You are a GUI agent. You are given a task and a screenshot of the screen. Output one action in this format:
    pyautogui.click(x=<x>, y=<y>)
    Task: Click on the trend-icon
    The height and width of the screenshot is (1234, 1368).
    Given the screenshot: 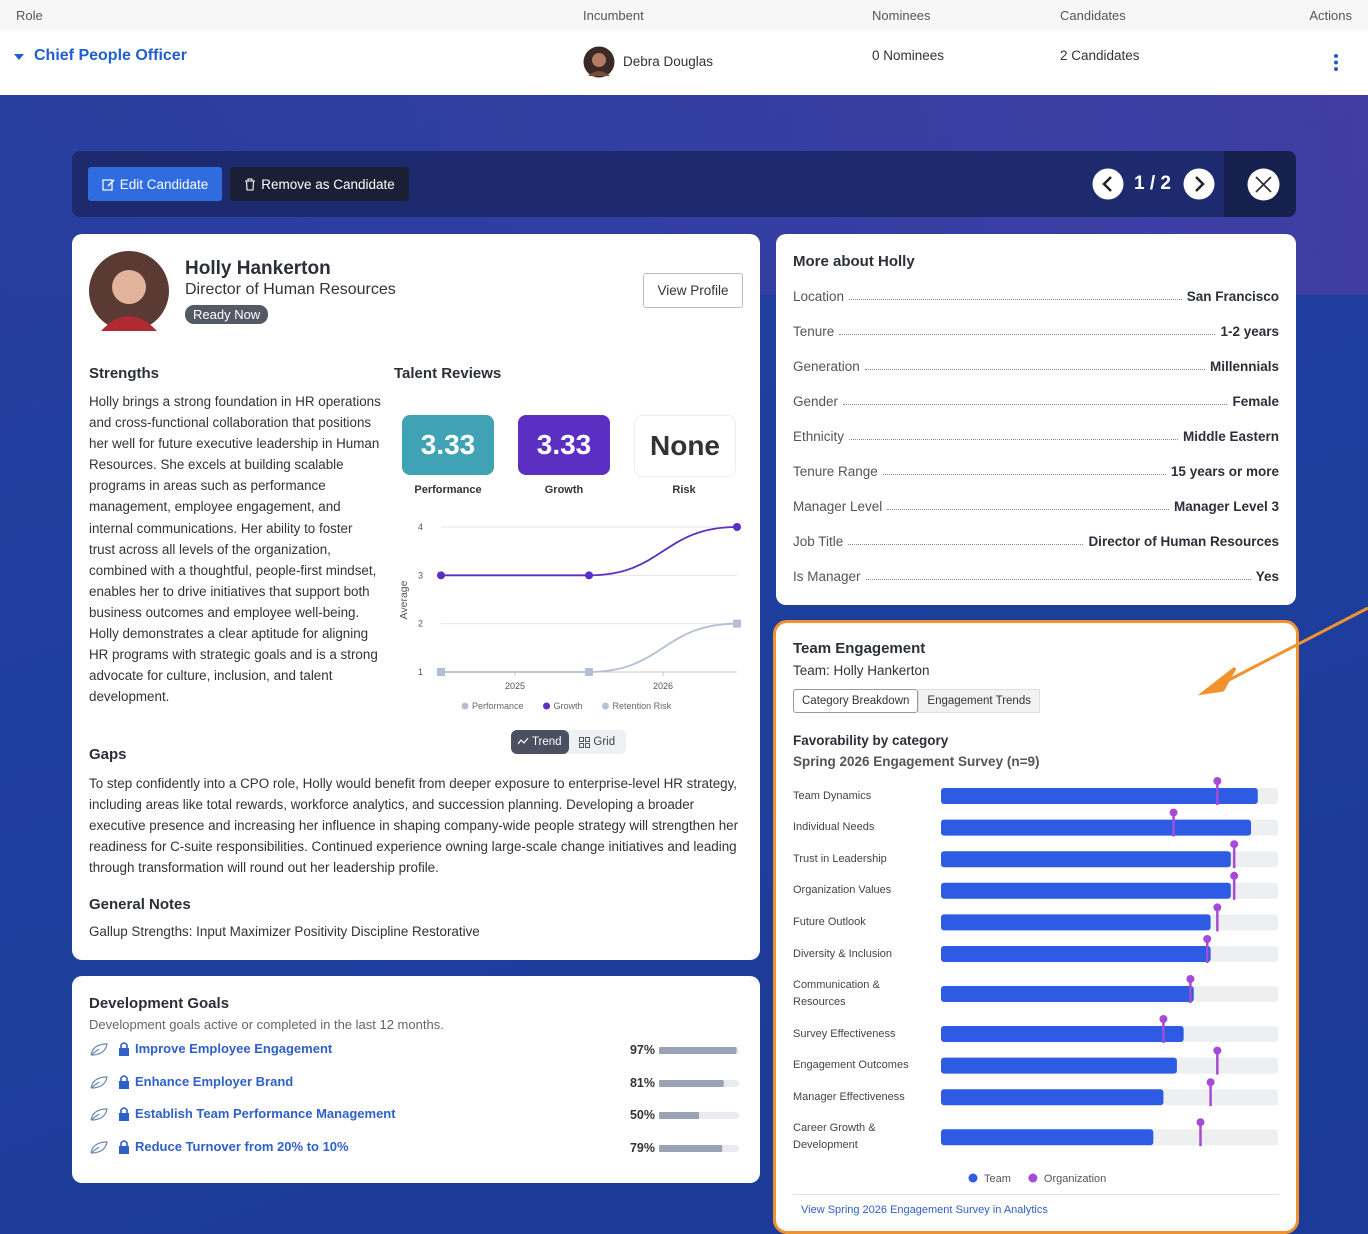 What is the action you would take?
    pyautogui.click(x=523, y=741)
    